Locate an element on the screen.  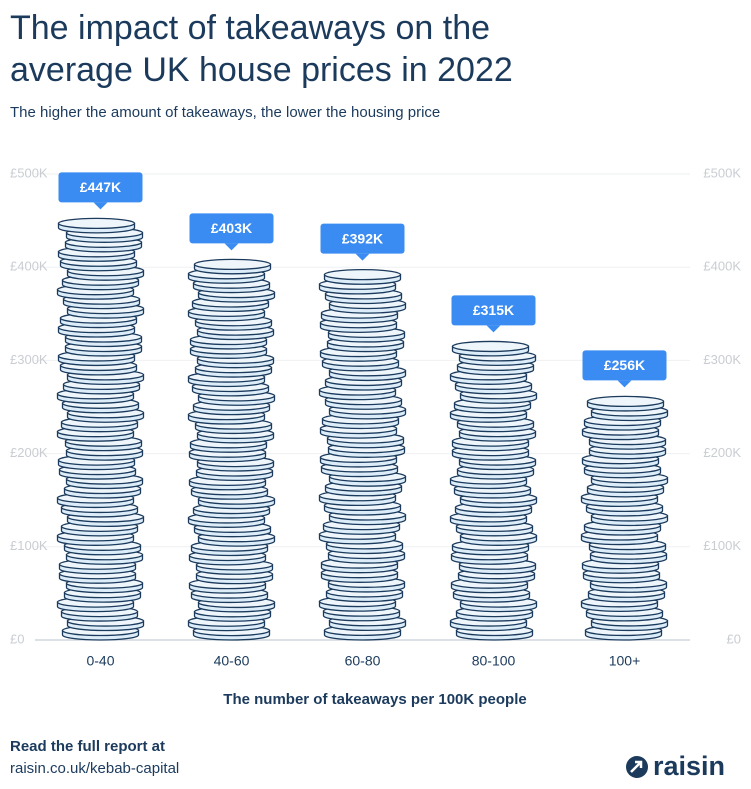
footer-cta: Read the full report at is located at coordinates (87, 746).